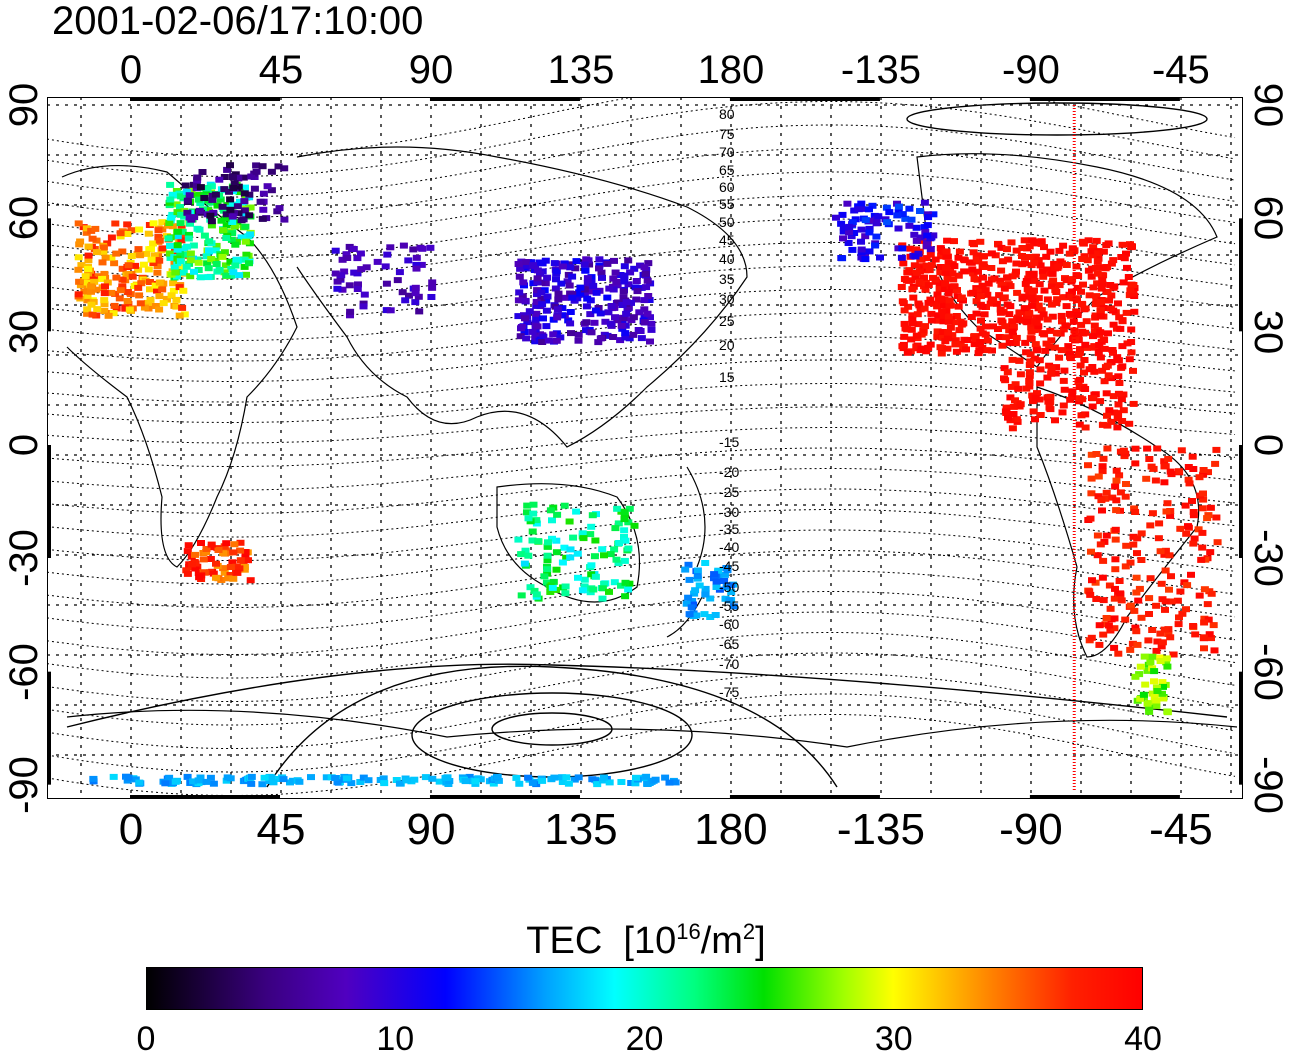 This screenshot has width=1292, height=1058. Describe the element at coordinates (1031, 829) in the screenshot. I see `bottom-lon-tick: -90` at that location.